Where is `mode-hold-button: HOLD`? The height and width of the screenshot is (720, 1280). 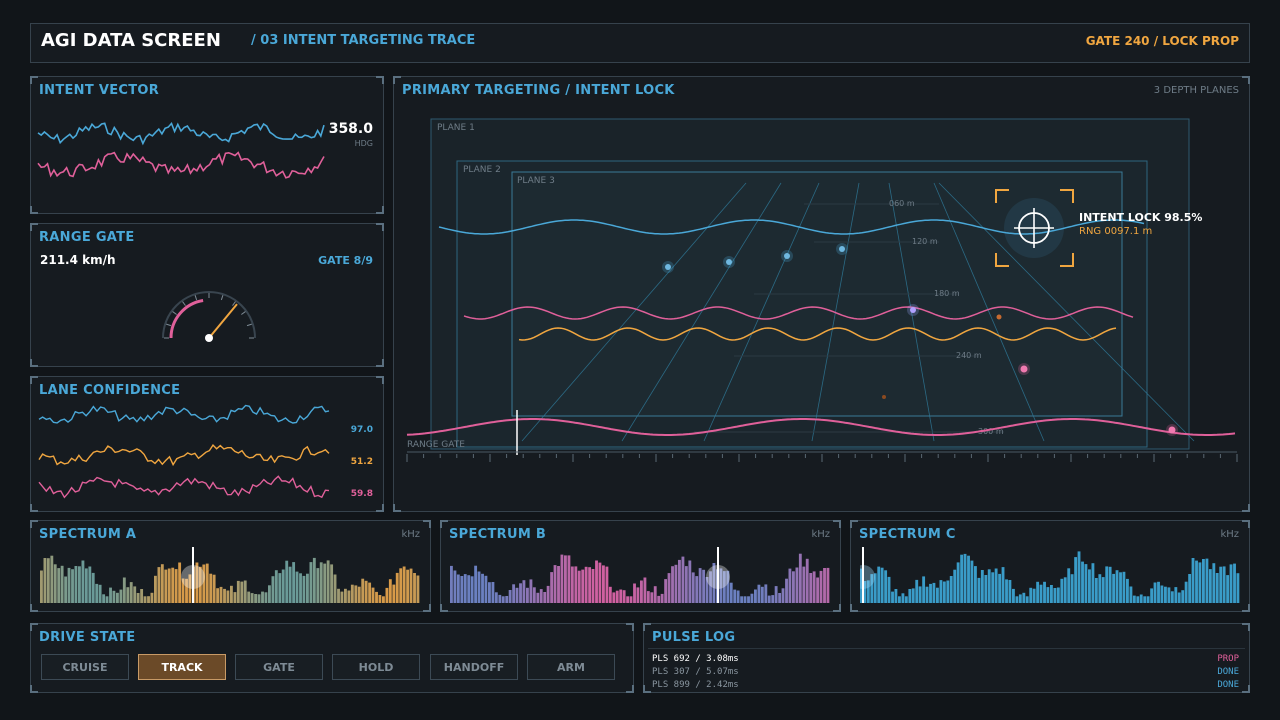 mode-hold-button: HOLD is located at coordinates (376, 667).